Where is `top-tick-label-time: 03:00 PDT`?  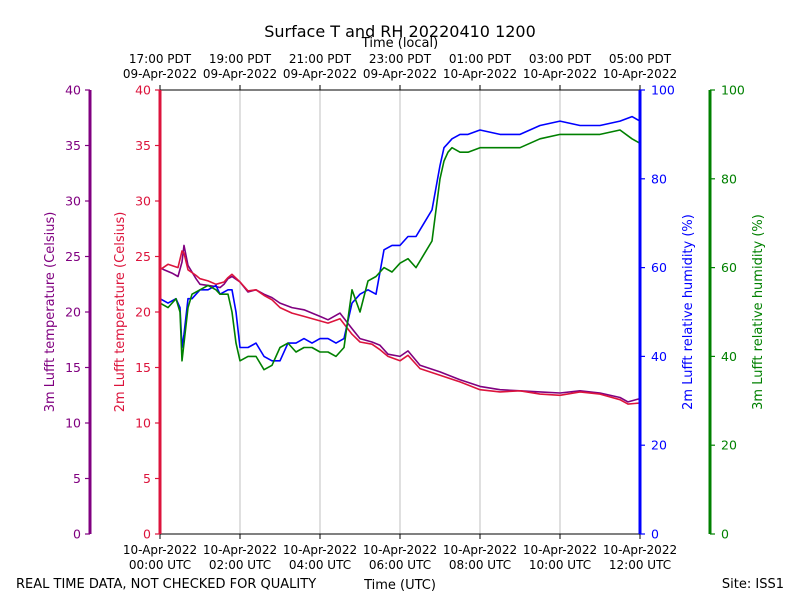
top-tick-label-time: 03:00 PDT is located at coordinates (560, 59).